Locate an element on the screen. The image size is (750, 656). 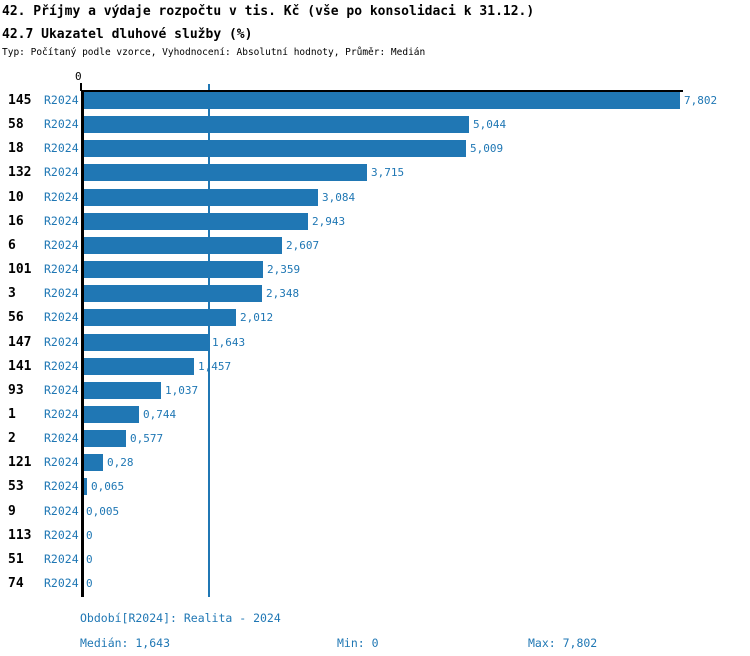
row-category-label: 113 is located at coordinates (20, 535).